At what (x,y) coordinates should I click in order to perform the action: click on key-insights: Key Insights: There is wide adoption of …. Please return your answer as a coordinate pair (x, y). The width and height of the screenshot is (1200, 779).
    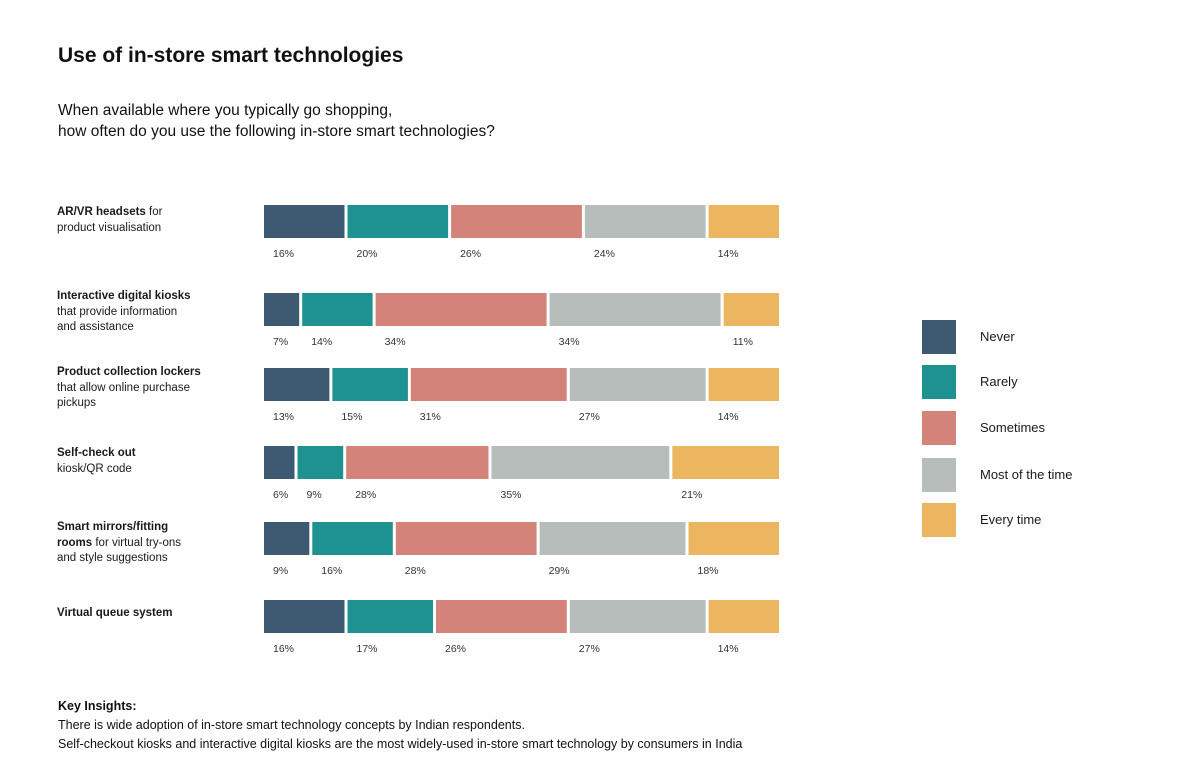
    Looking at the image, I should click on (400, 725).